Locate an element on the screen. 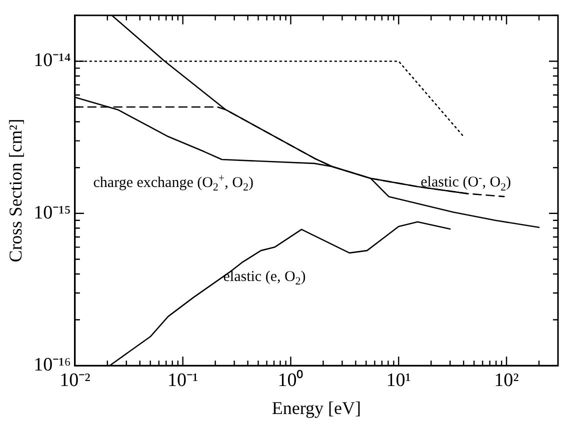 This screenshot has height=424, width=562. x-tick-label: 10¹ is located at coordinates (399, 380).